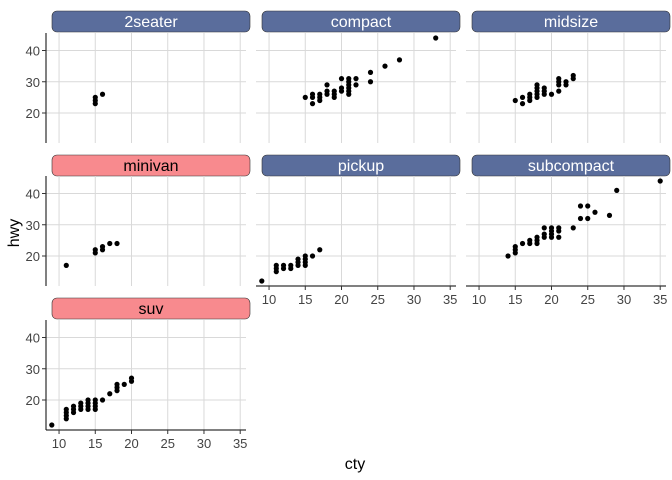  I want to click on strip-suv, so click(151, 308).